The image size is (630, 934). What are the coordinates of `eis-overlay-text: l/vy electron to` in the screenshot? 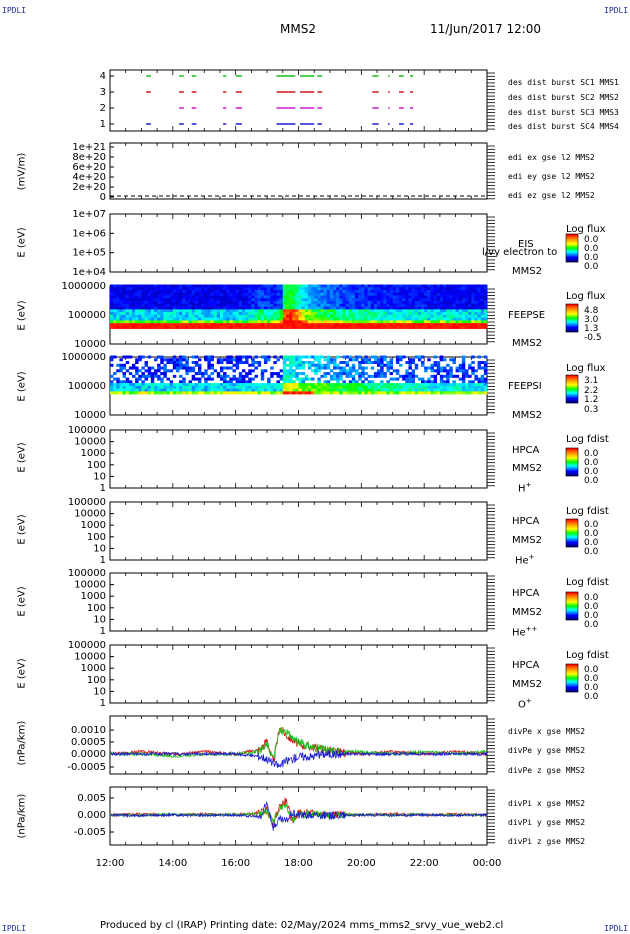 It's located at (520, 252).